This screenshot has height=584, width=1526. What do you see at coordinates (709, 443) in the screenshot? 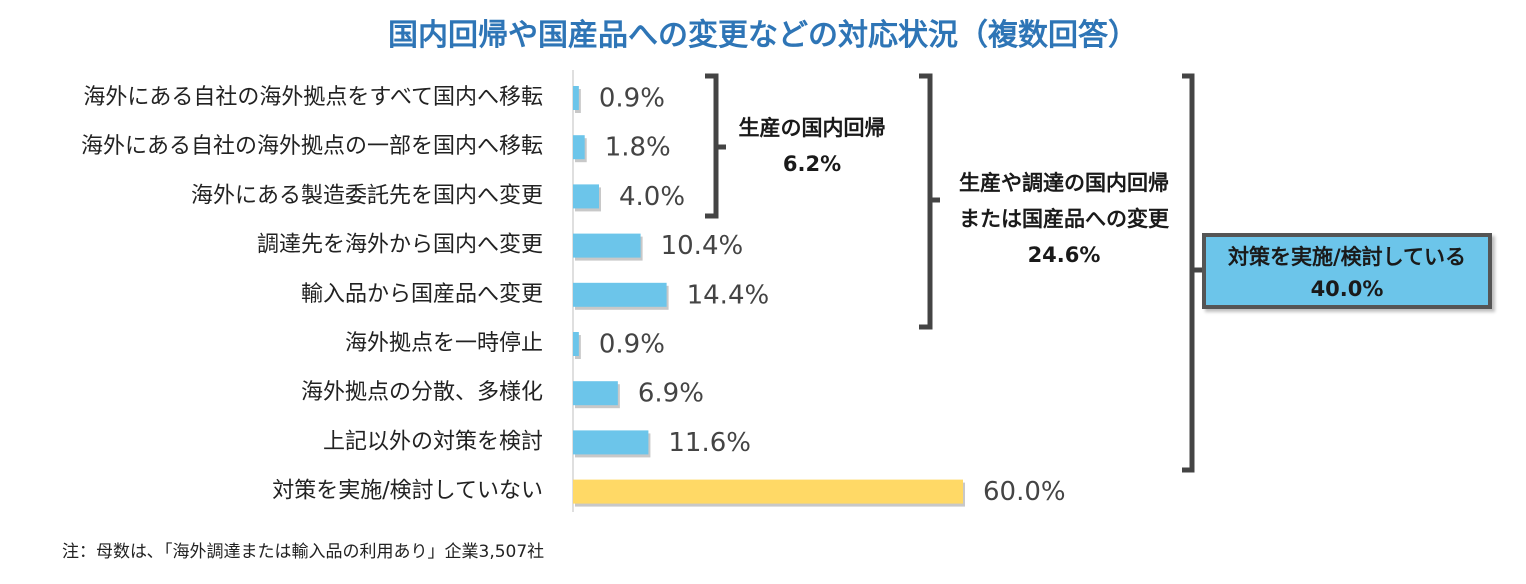
I see `value-label: 11.6%` at bounding box center [709, 443].